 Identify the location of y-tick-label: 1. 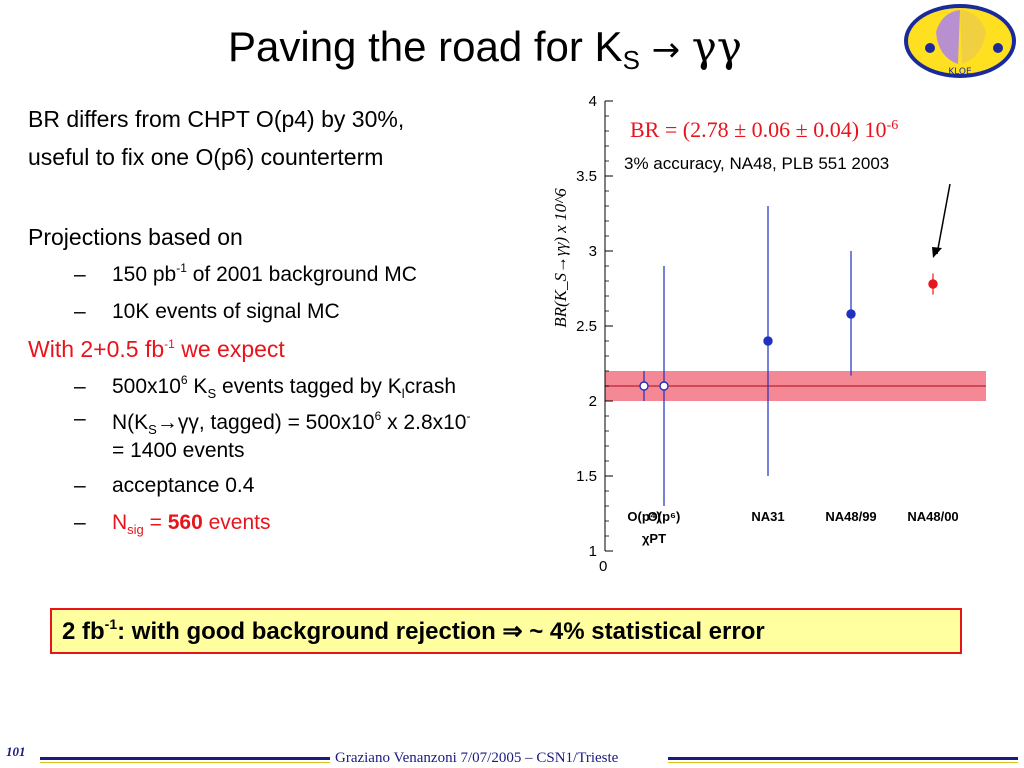
(593, 551).